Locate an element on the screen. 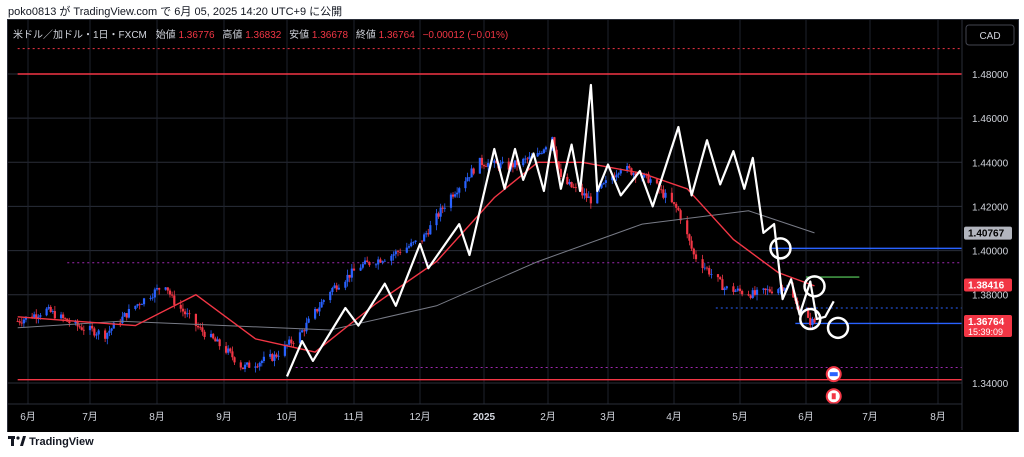 The height and width of the screenshot is (457, 1024). x-tick-label: 3月 is located at coordinates (608, 417).